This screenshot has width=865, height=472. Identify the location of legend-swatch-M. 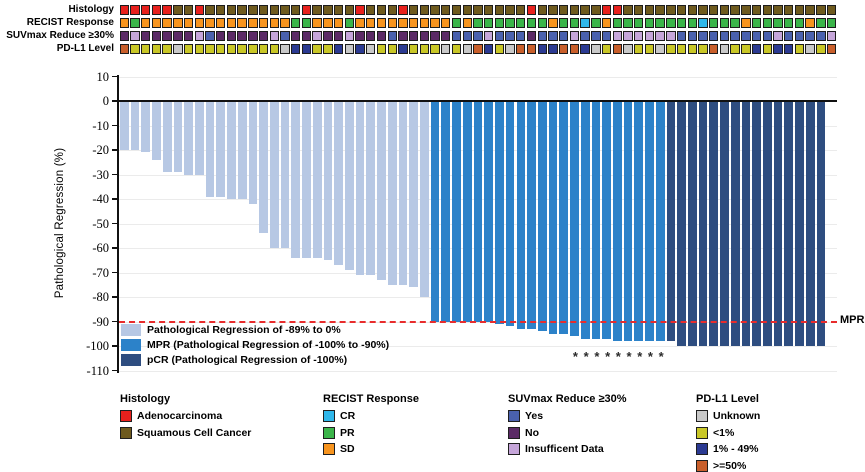
(131, 345).